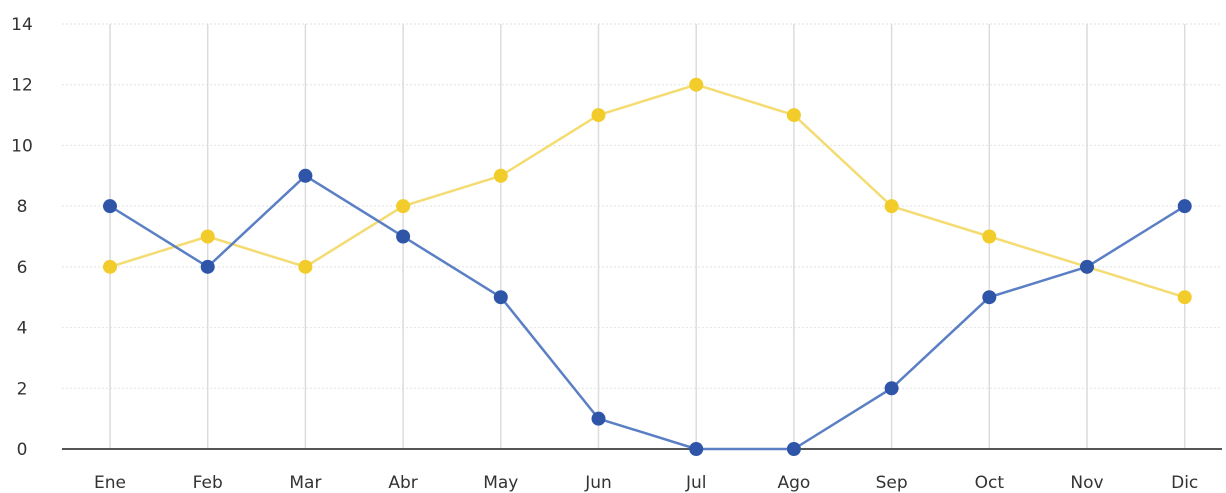 This screenshot has width=1226, height=493. What do you see at coordinates (793, 483) in the screenshot?
I see `x-tick-label: Ago` at bounding box center [793, 483].